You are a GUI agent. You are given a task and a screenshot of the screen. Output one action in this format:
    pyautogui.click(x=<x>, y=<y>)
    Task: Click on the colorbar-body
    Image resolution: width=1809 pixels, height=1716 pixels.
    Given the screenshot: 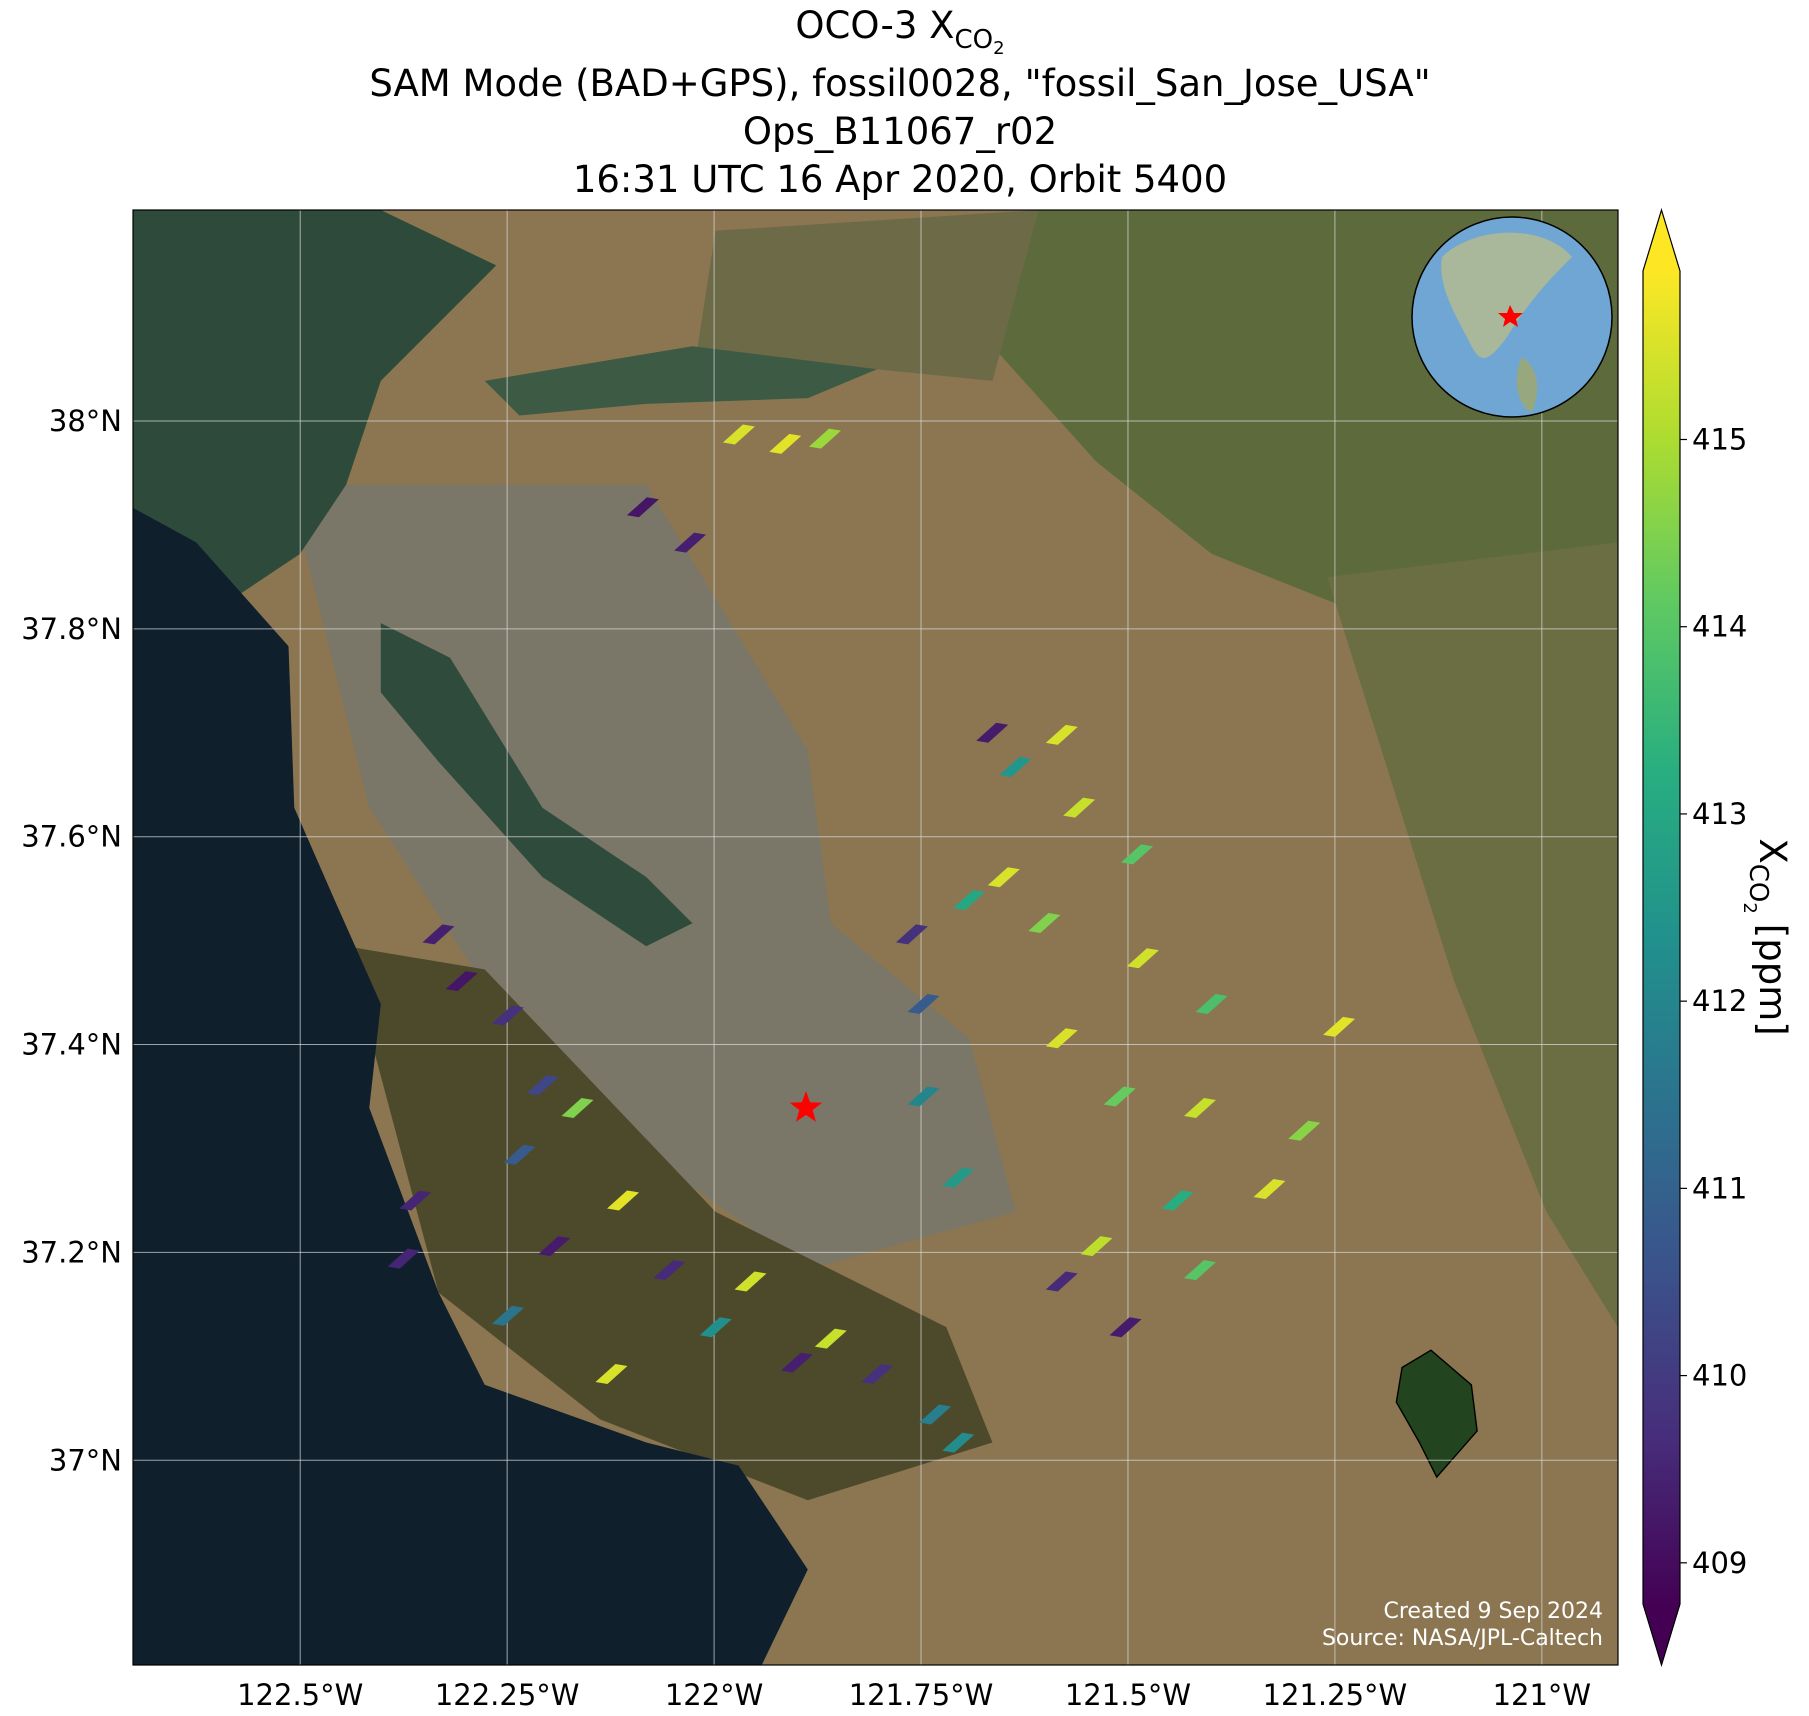 What is the action you would take?
    pyautogui.click(x=1661, y=937)
    